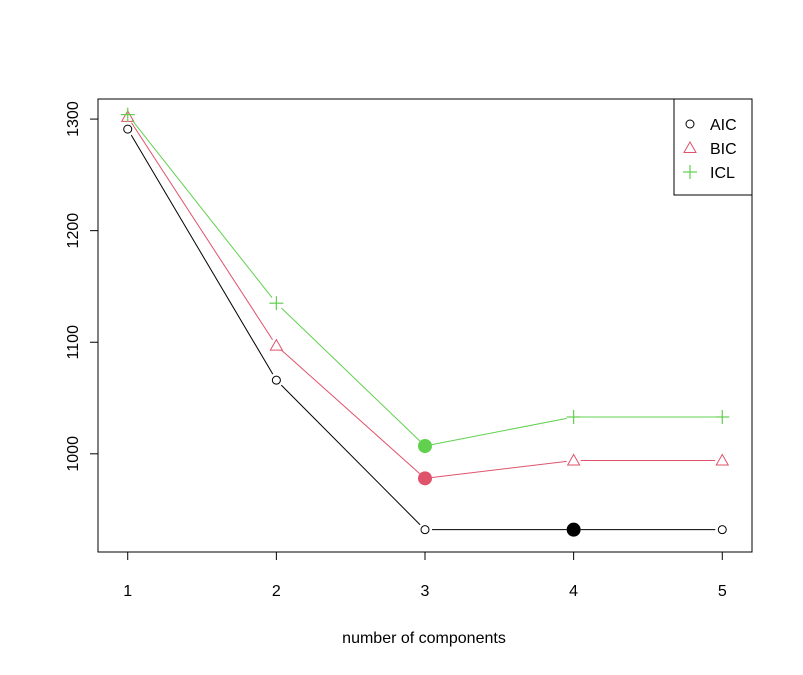  I want to click on legend-bic: BIC, so click(710, 149).